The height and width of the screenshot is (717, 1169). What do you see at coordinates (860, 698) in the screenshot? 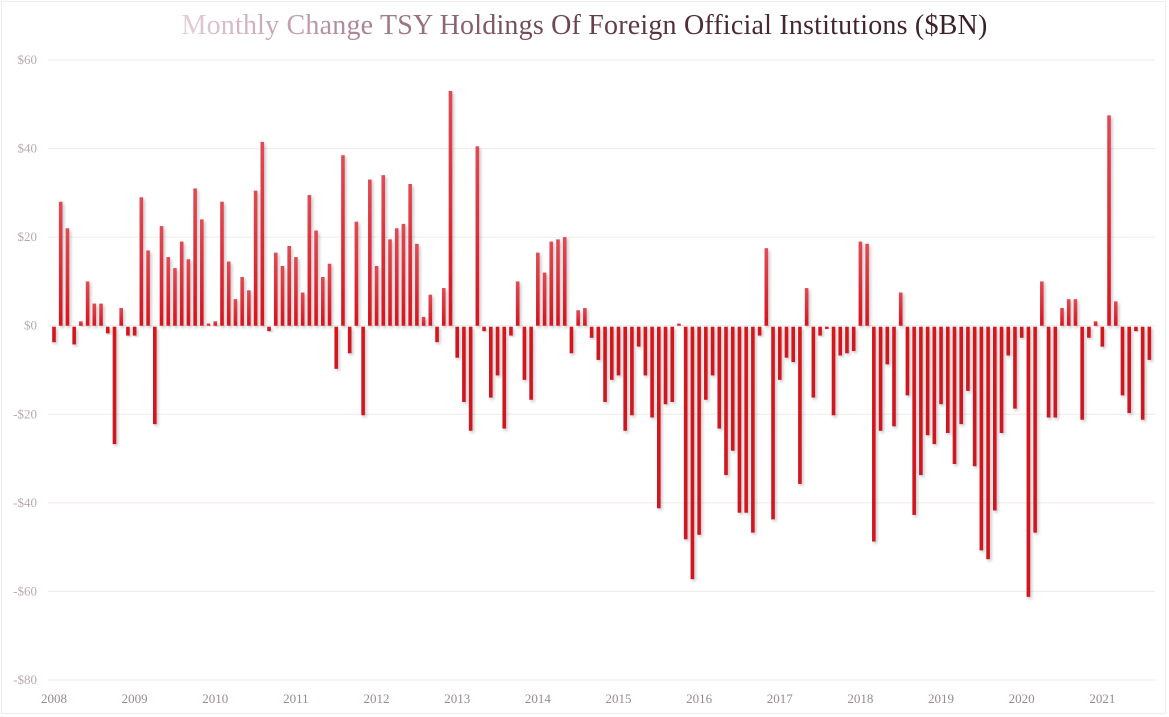
I see `x-tick-label: 2018` at bounding box center [860, 698].